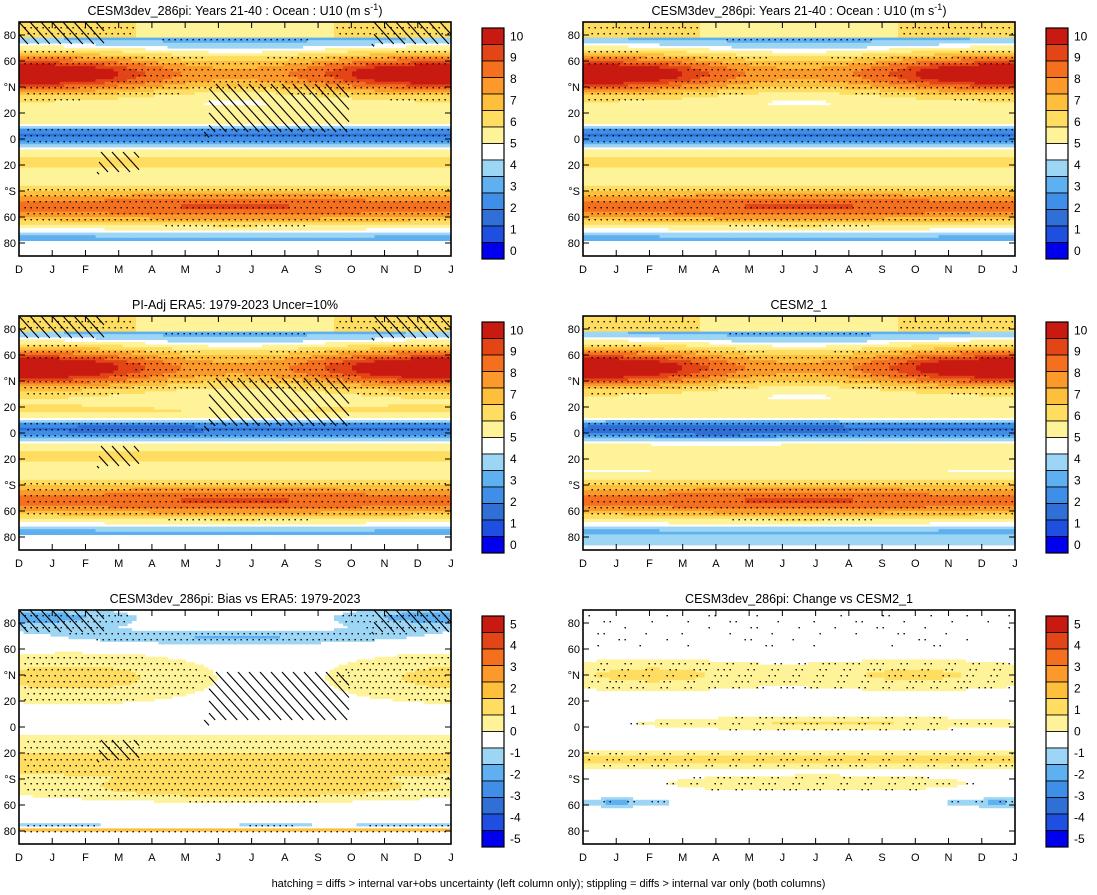  I want to click on colorbar-label: -5, so click(515, 839).